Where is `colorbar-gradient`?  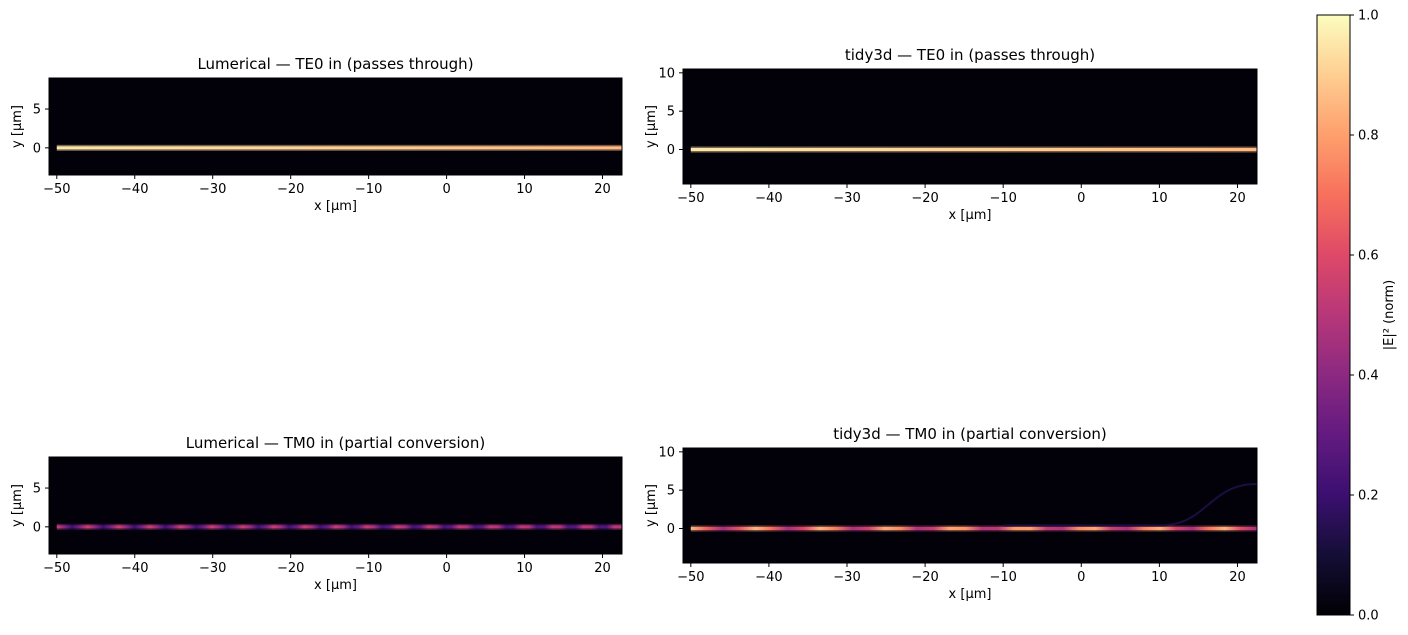 colorbar-gradient is located at coordinates (1333, 315).